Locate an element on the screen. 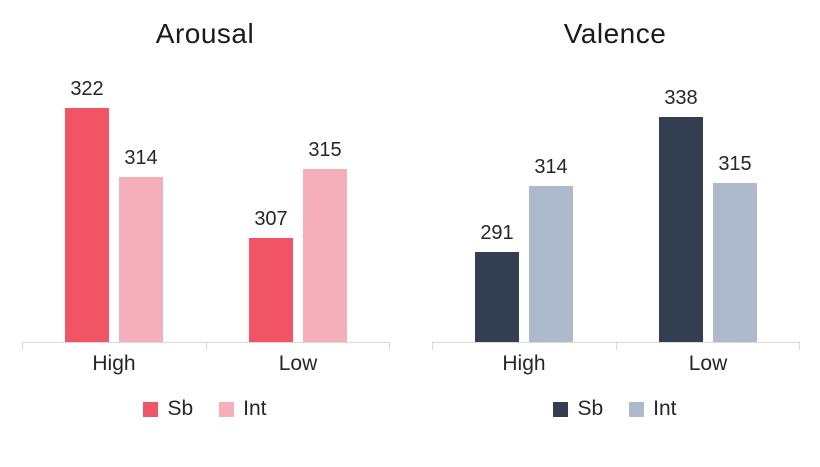 The width and height of the screenshot is (820, 467). bar-valence-high-int is located at coordinates (551, 264).